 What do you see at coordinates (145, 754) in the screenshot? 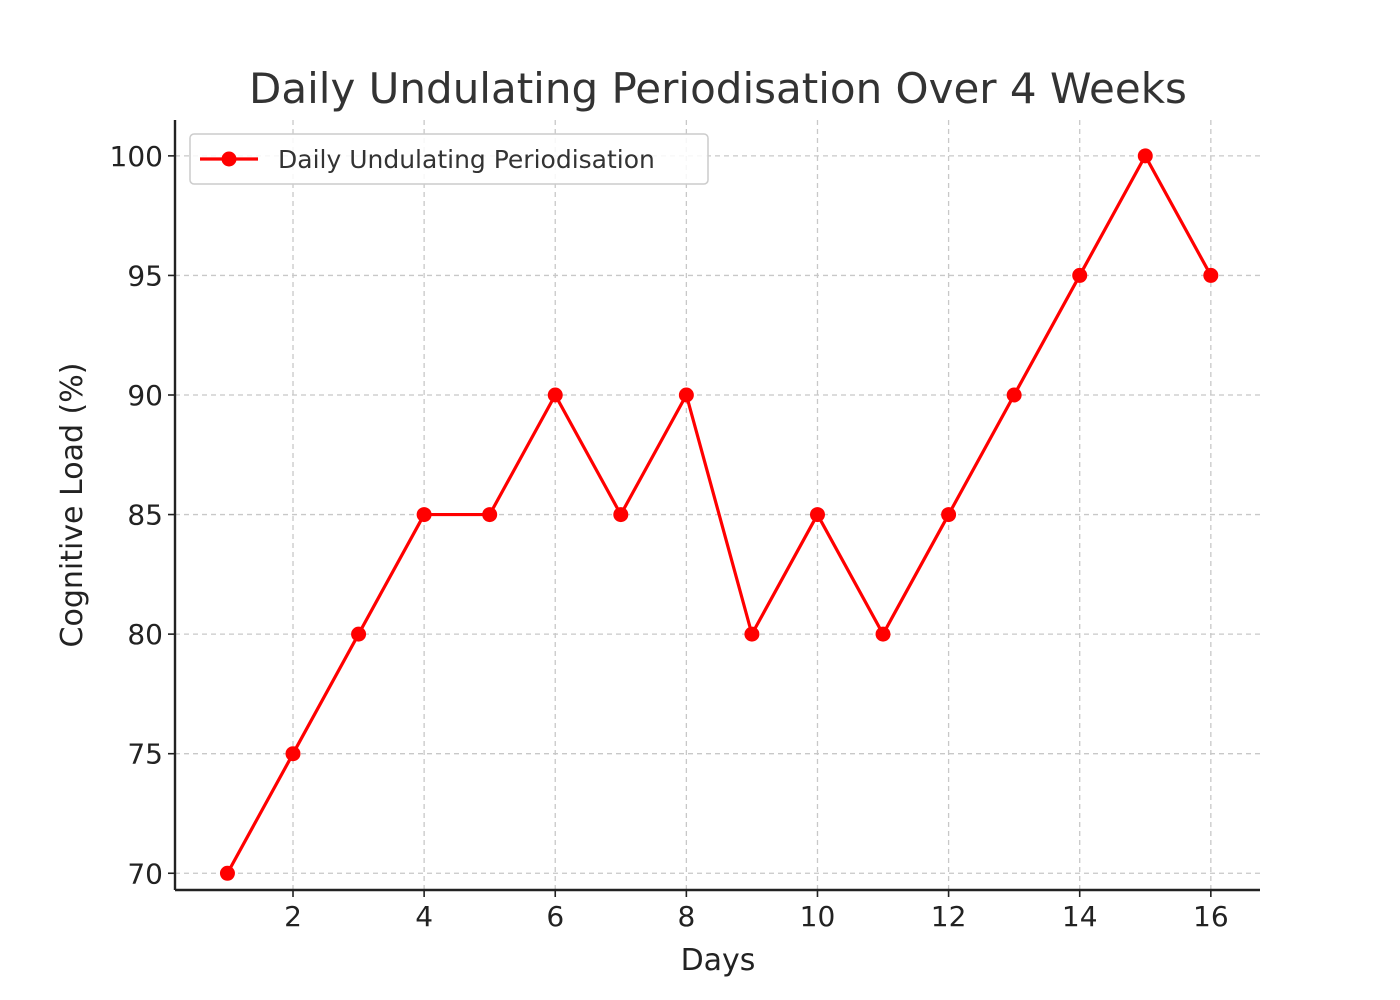
I see `y-tick-label: 75` at bounding box center [145, 754].